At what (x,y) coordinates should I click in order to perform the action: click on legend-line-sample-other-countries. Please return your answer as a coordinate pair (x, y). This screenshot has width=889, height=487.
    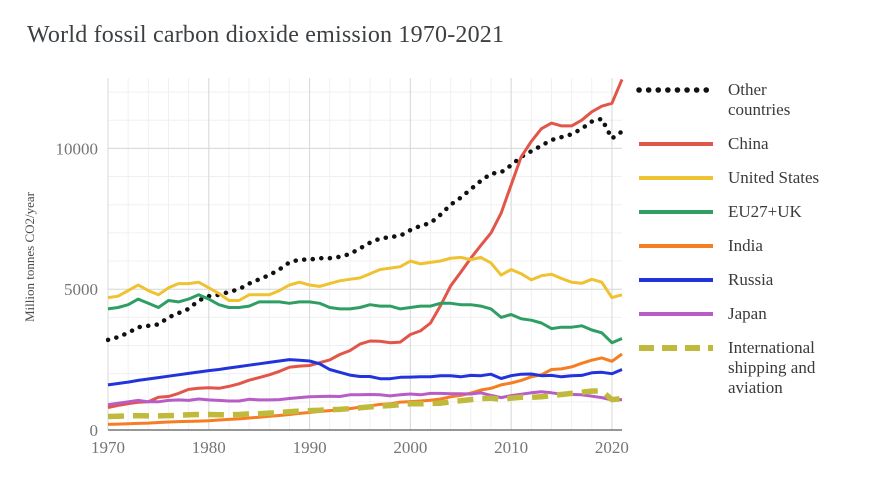
    Looking at the image, I should click on (676, 90).